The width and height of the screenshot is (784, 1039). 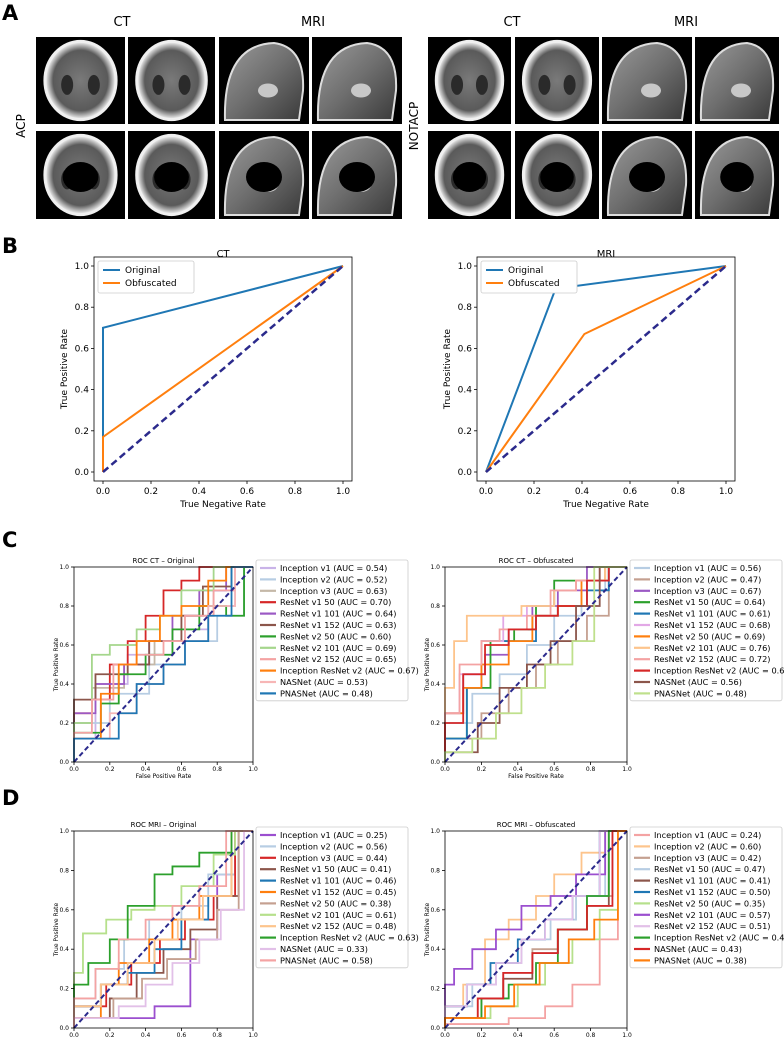 I want to click on legend-label: ResNet v1 101 (AUC = 0.41), so click(x=712, y=881).